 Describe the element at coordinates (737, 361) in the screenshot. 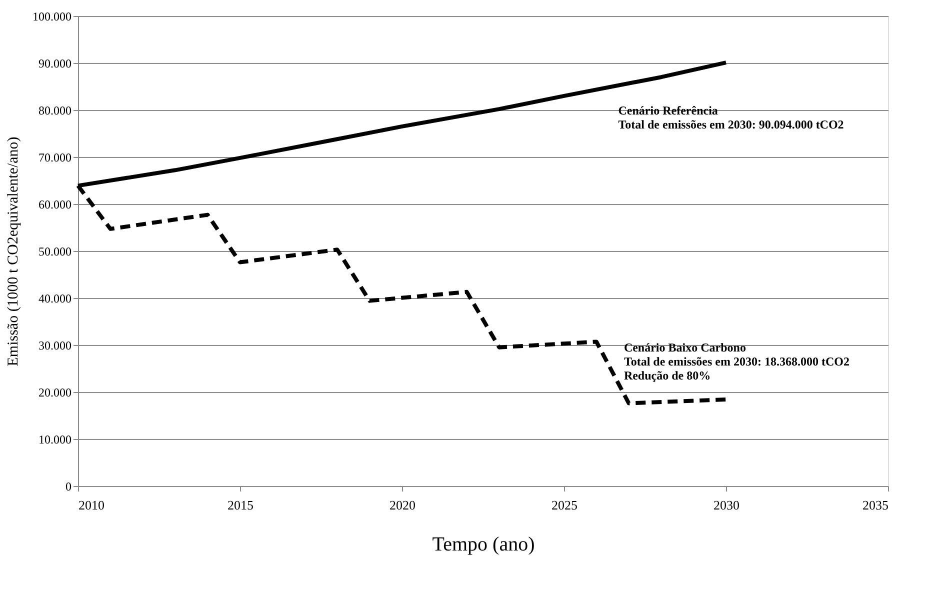

I see `annotation: Cenário Baixo Carbono Total de emissões em 2030: 18.368.000 tCO2 Redução de 80%` at that location.